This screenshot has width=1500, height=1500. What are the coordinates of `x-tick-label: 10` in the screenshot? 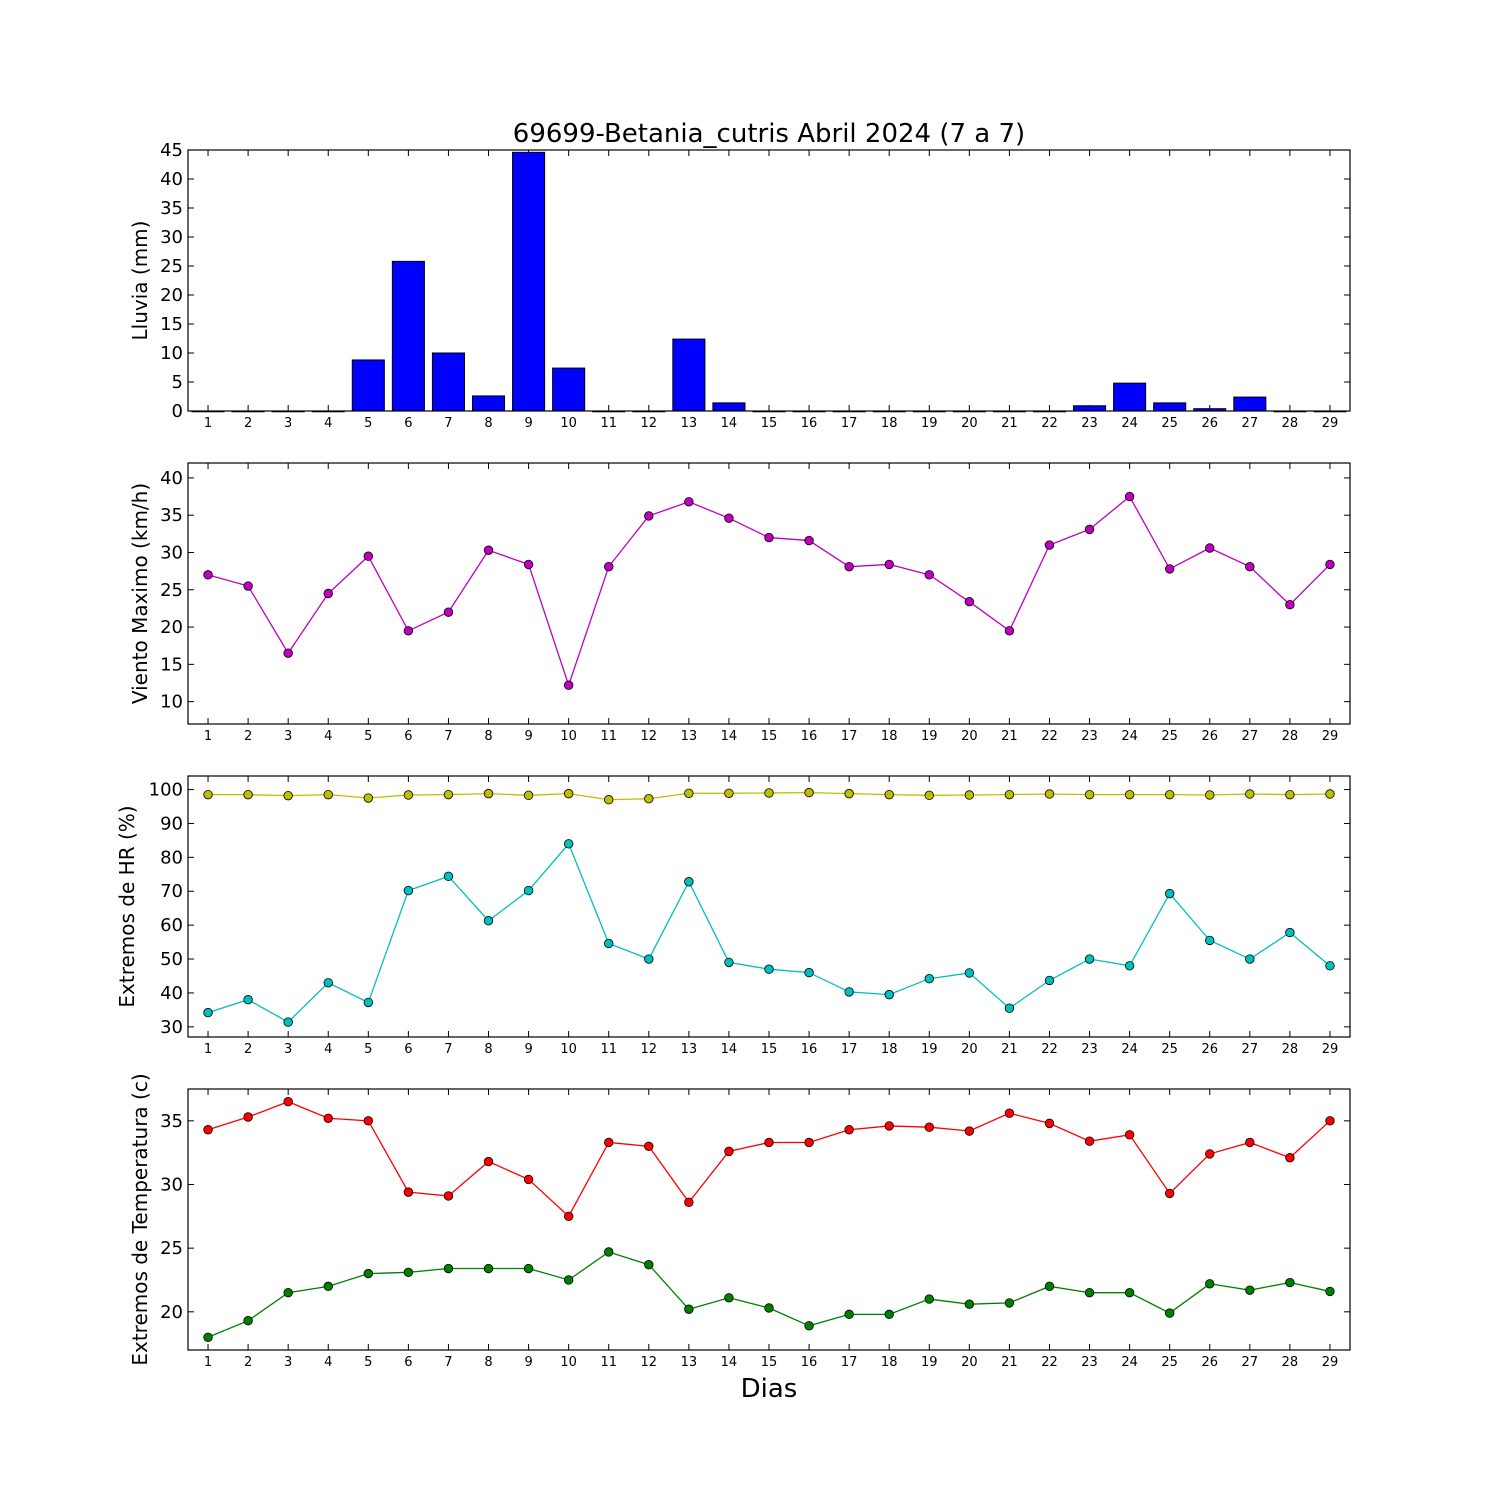 It's located at (568, 1362).